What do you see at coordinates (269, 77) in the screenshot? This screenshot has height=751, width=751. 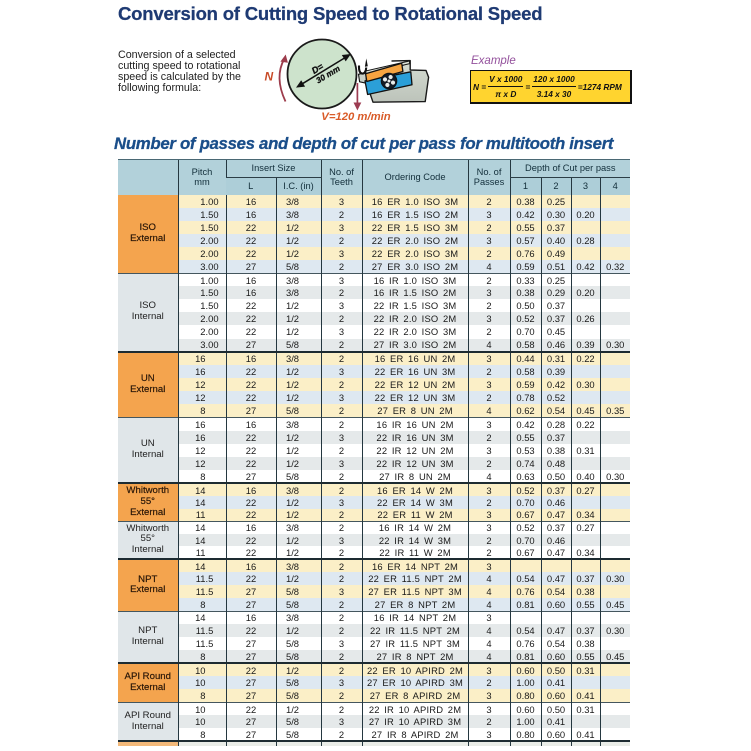 I see `svg-text: N` at bounding box center [269, 77].